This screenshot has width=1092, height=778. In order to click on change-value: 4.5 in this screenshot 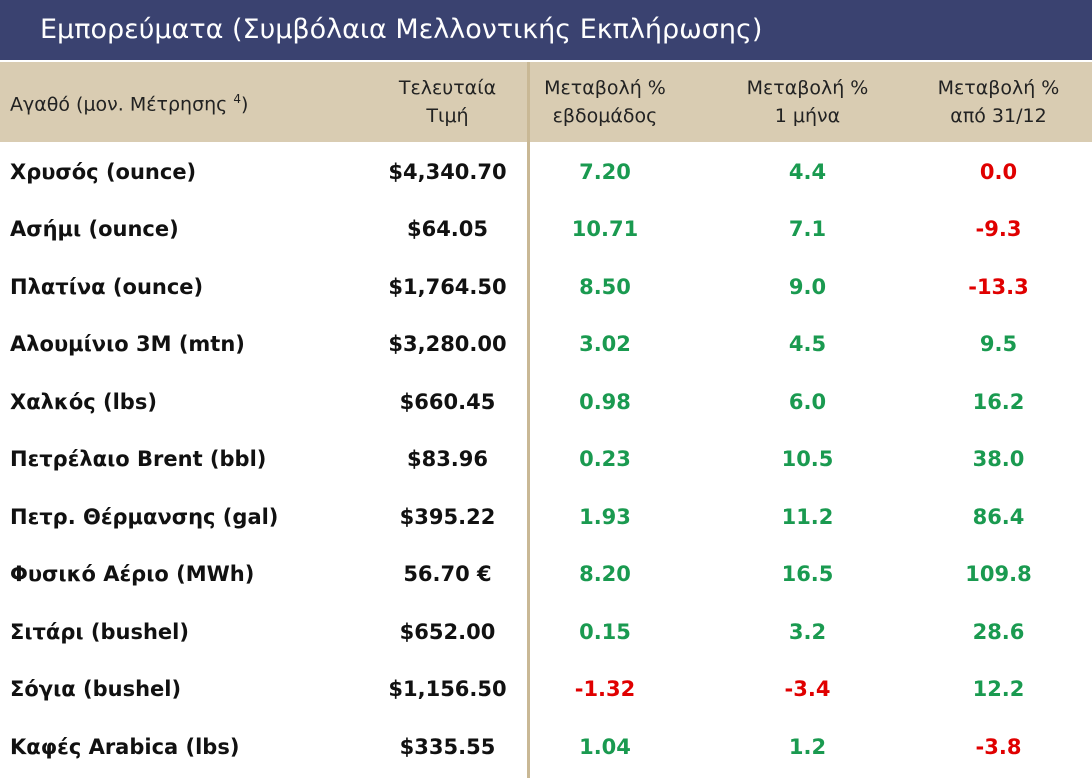, I will do `click(807, 344)`.